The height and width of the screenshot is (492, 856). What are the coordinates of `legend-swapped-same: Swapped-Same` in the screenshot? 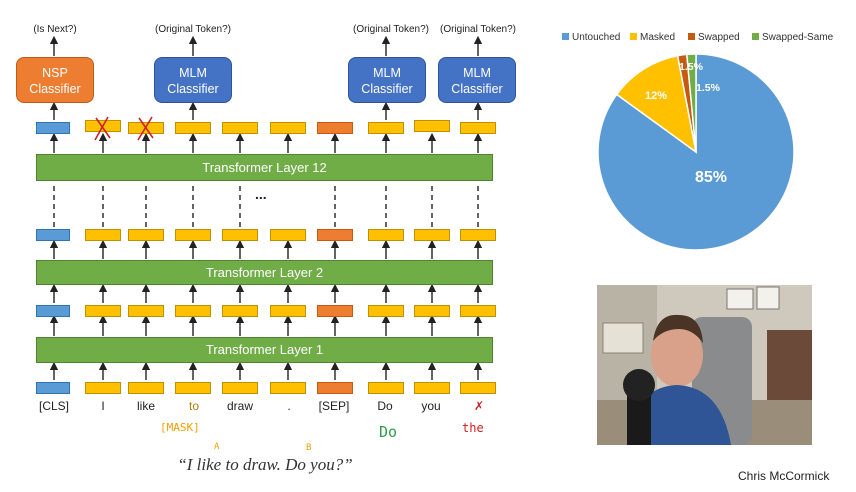 It's located at (792, 37).